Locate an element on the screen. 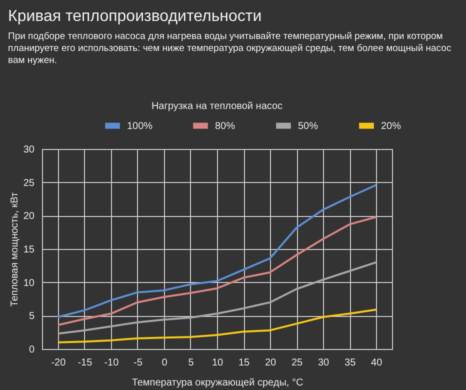 This screenshot has width=466, height=390. x-tick-label: 30 is located at coordinates (324, 363).